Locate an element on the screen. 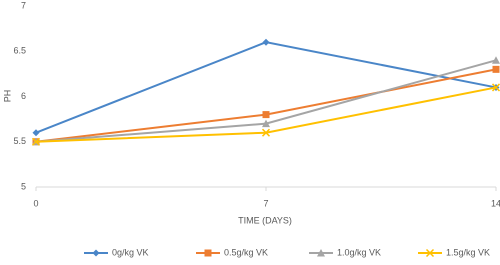 The width and height of the screenshot is (500, 265). x-tick-label: 14 is located at coordinates (495, 203).